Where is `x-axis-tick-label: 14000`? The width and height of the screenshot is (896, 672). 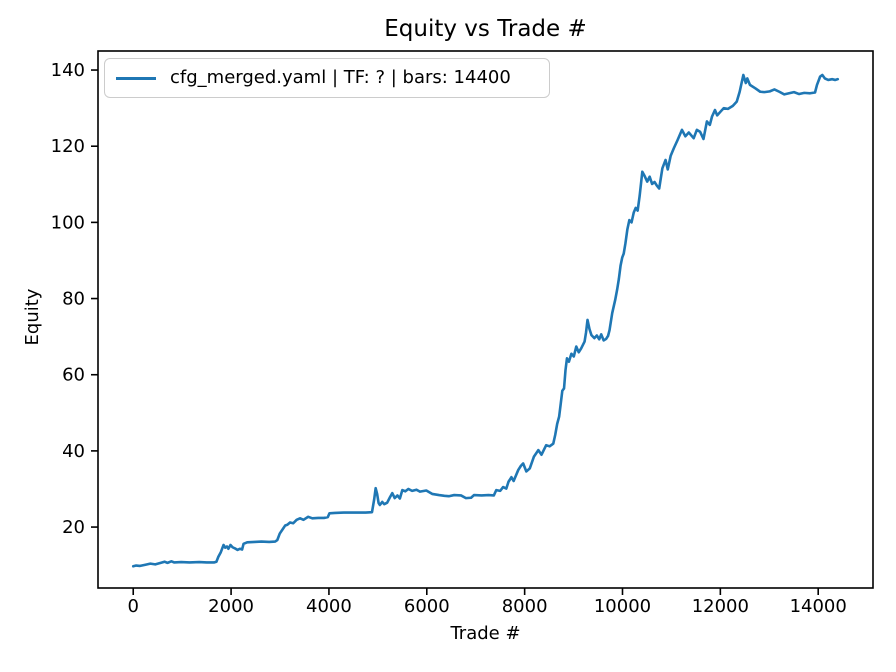
x-axis-tick-label: 14000 is located at coordinates (818, 606).